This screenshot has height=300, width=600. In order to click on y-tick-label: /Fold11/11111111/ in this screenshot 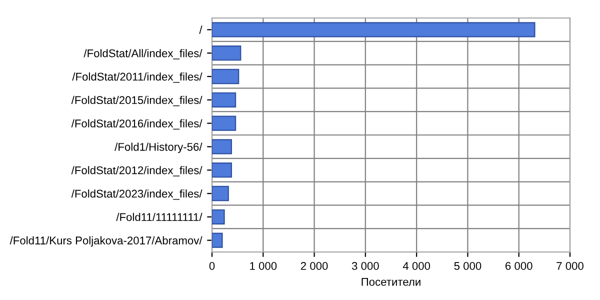, I will do `click(159, 217)`.